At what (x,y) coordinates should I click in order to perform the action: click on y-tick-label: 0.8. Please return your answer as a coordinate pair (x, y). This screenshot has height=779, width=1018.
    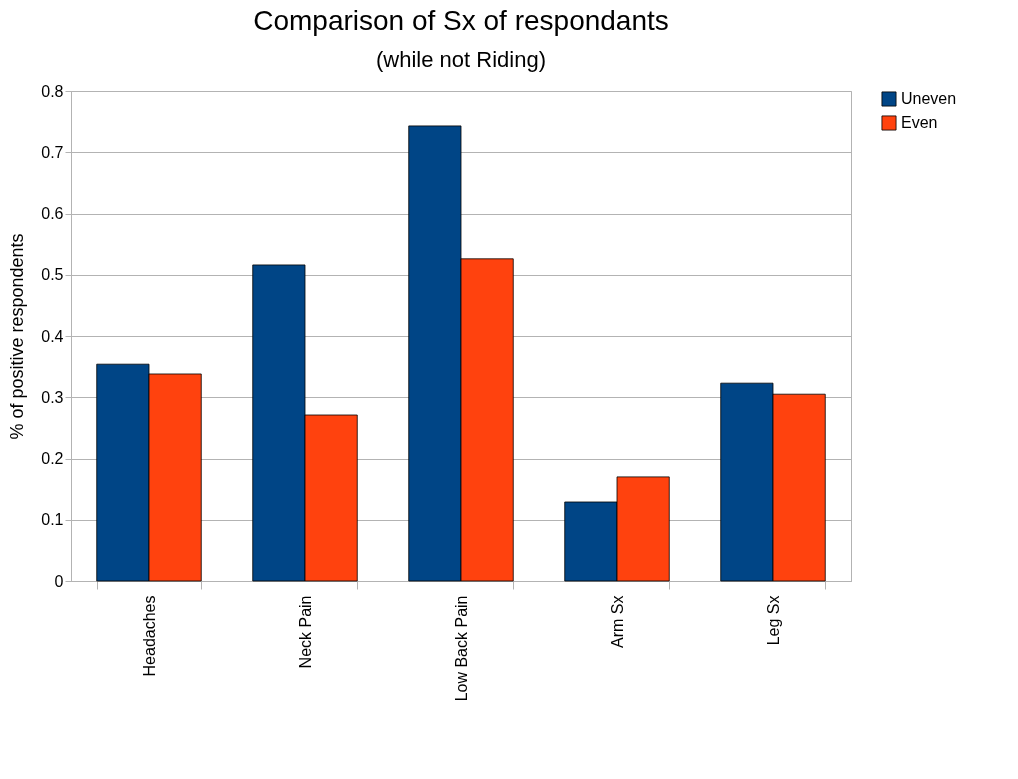
    Looking at the image, I should click on (52, 91).